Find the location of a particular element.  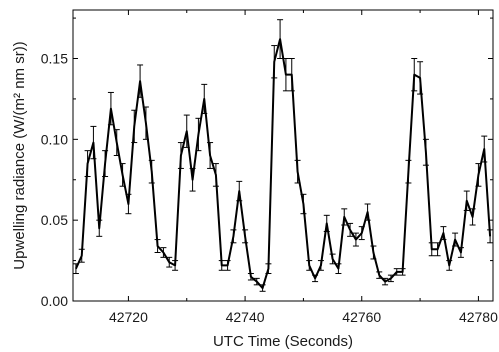

y-tick-label: 0.00 is located at coordinates (54, 301).